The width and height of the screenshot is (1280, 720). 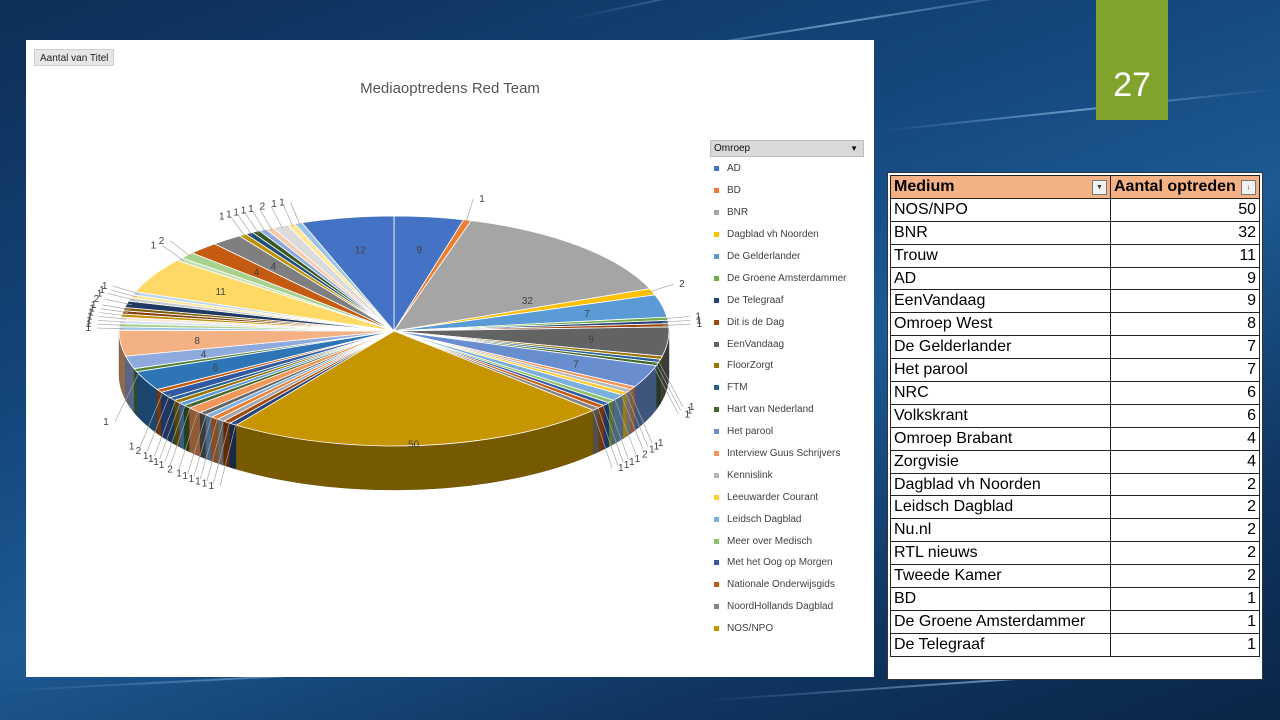 I want to click on legend-label: FloorZorgt, so click(x=750, y=366).